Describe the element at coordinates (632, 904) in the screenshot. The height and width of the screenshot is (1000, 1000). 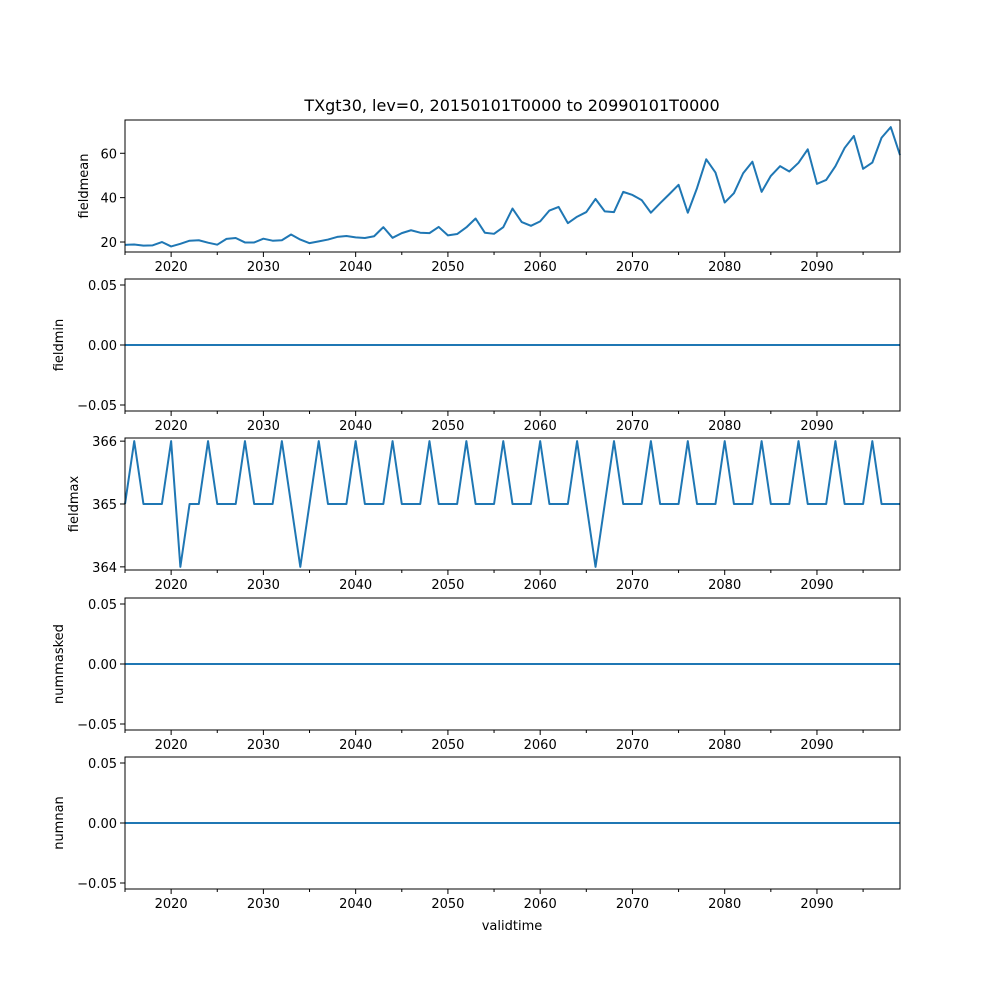
I see `numnan-x-tick-label: 2070` at that location.